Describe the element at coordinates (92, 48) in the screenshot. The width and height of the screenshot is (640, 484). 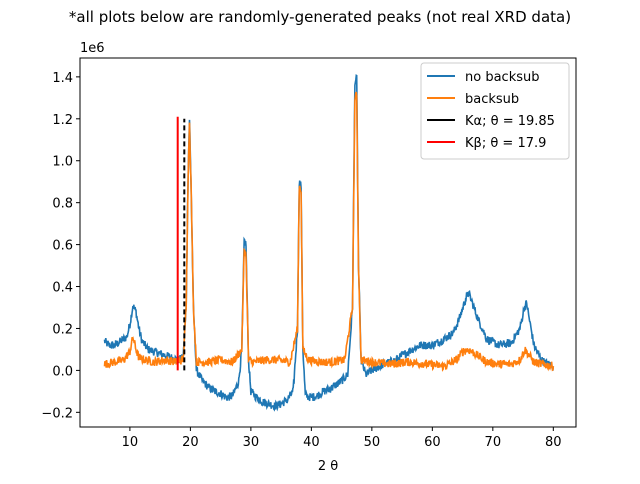
I see `y-axis-offset-label: 1e6` at that location.